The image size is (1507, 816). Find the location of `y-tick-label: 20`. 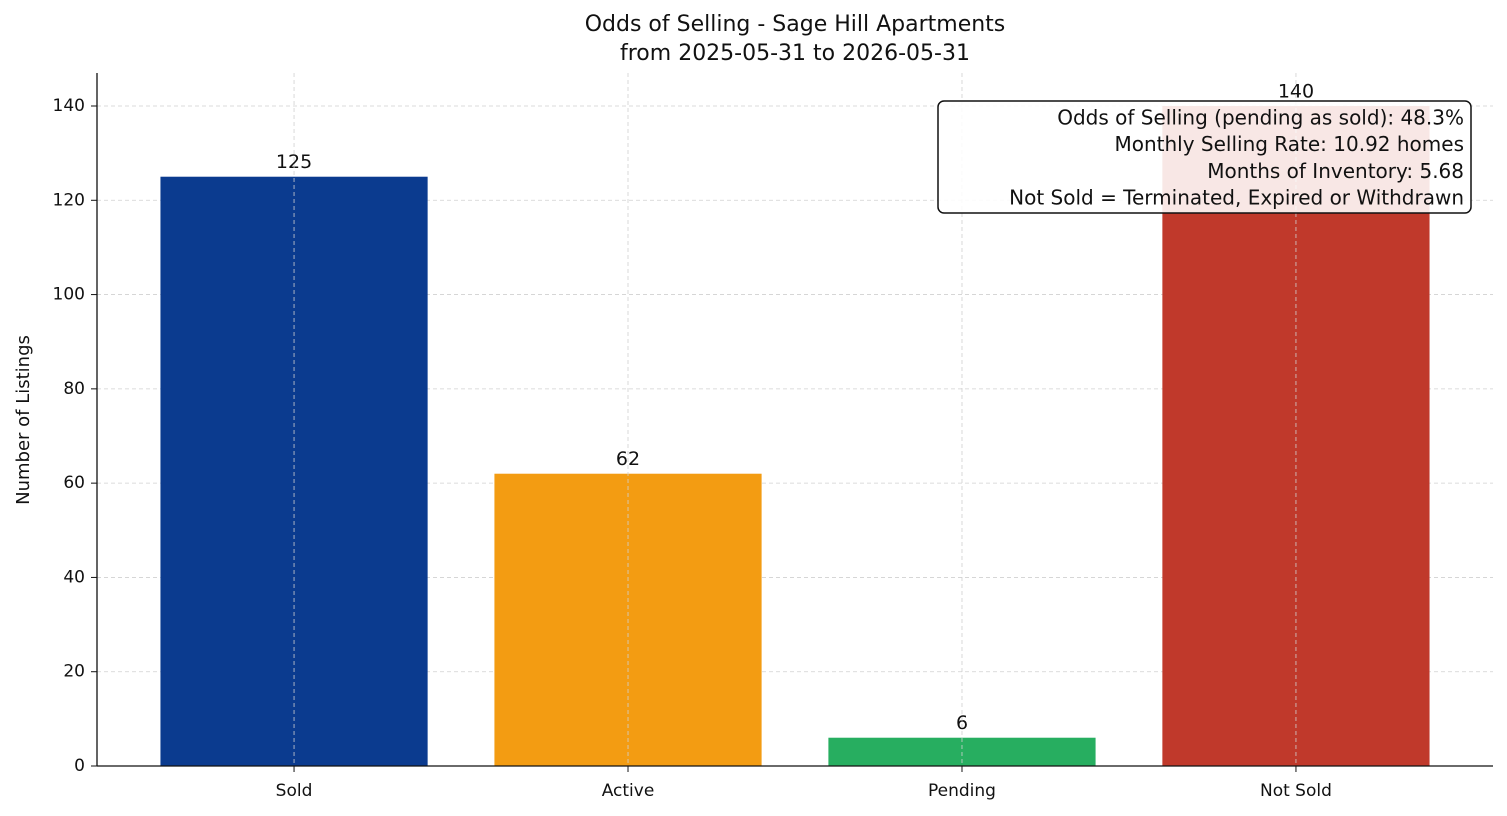

y-tick-label: 20 is located at coordinates (74, 672).